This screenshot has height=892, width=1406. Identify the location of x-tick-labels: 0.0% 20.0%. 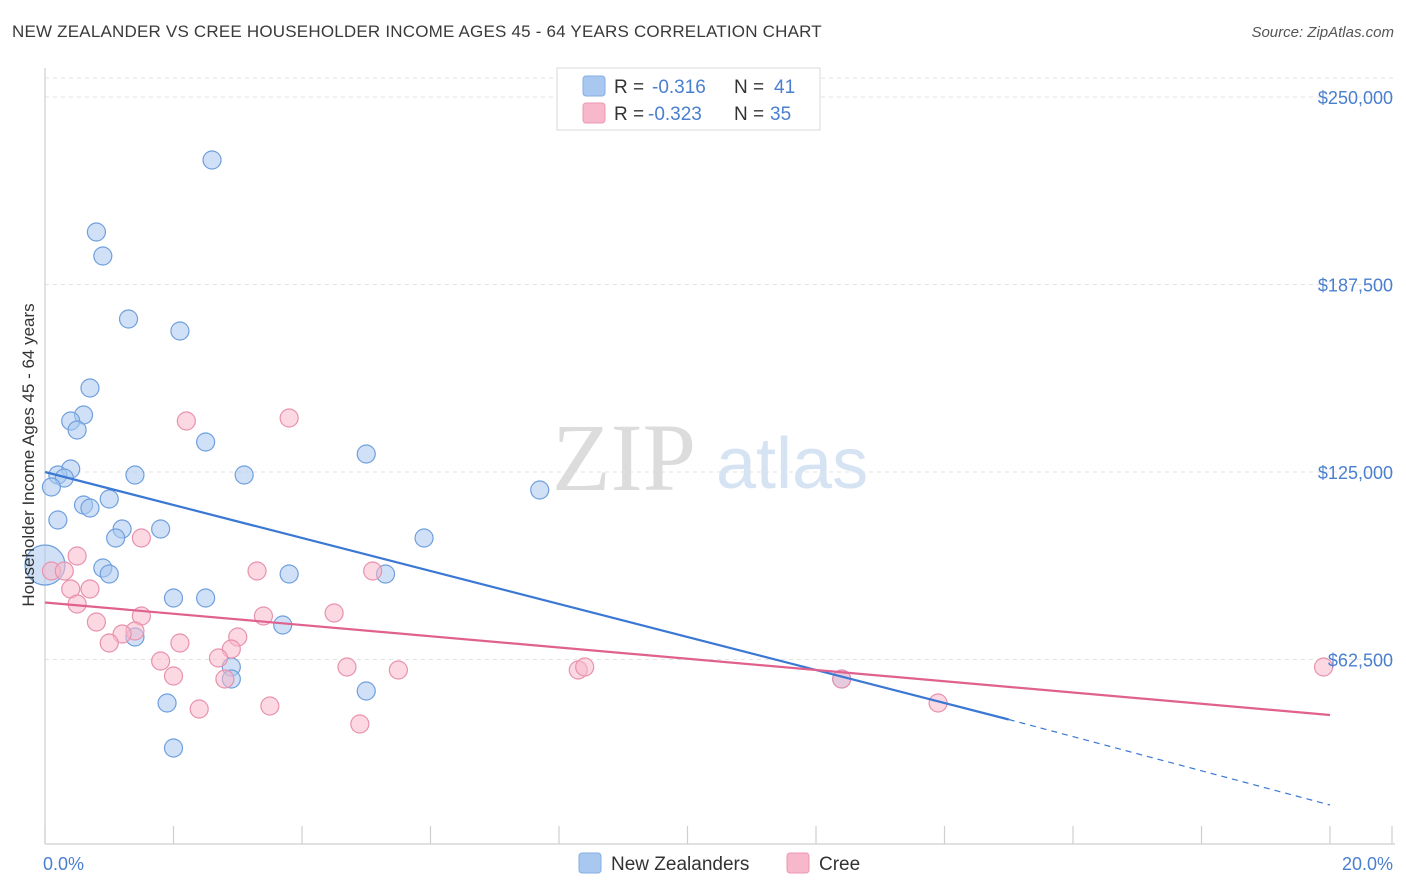
(718, 864).